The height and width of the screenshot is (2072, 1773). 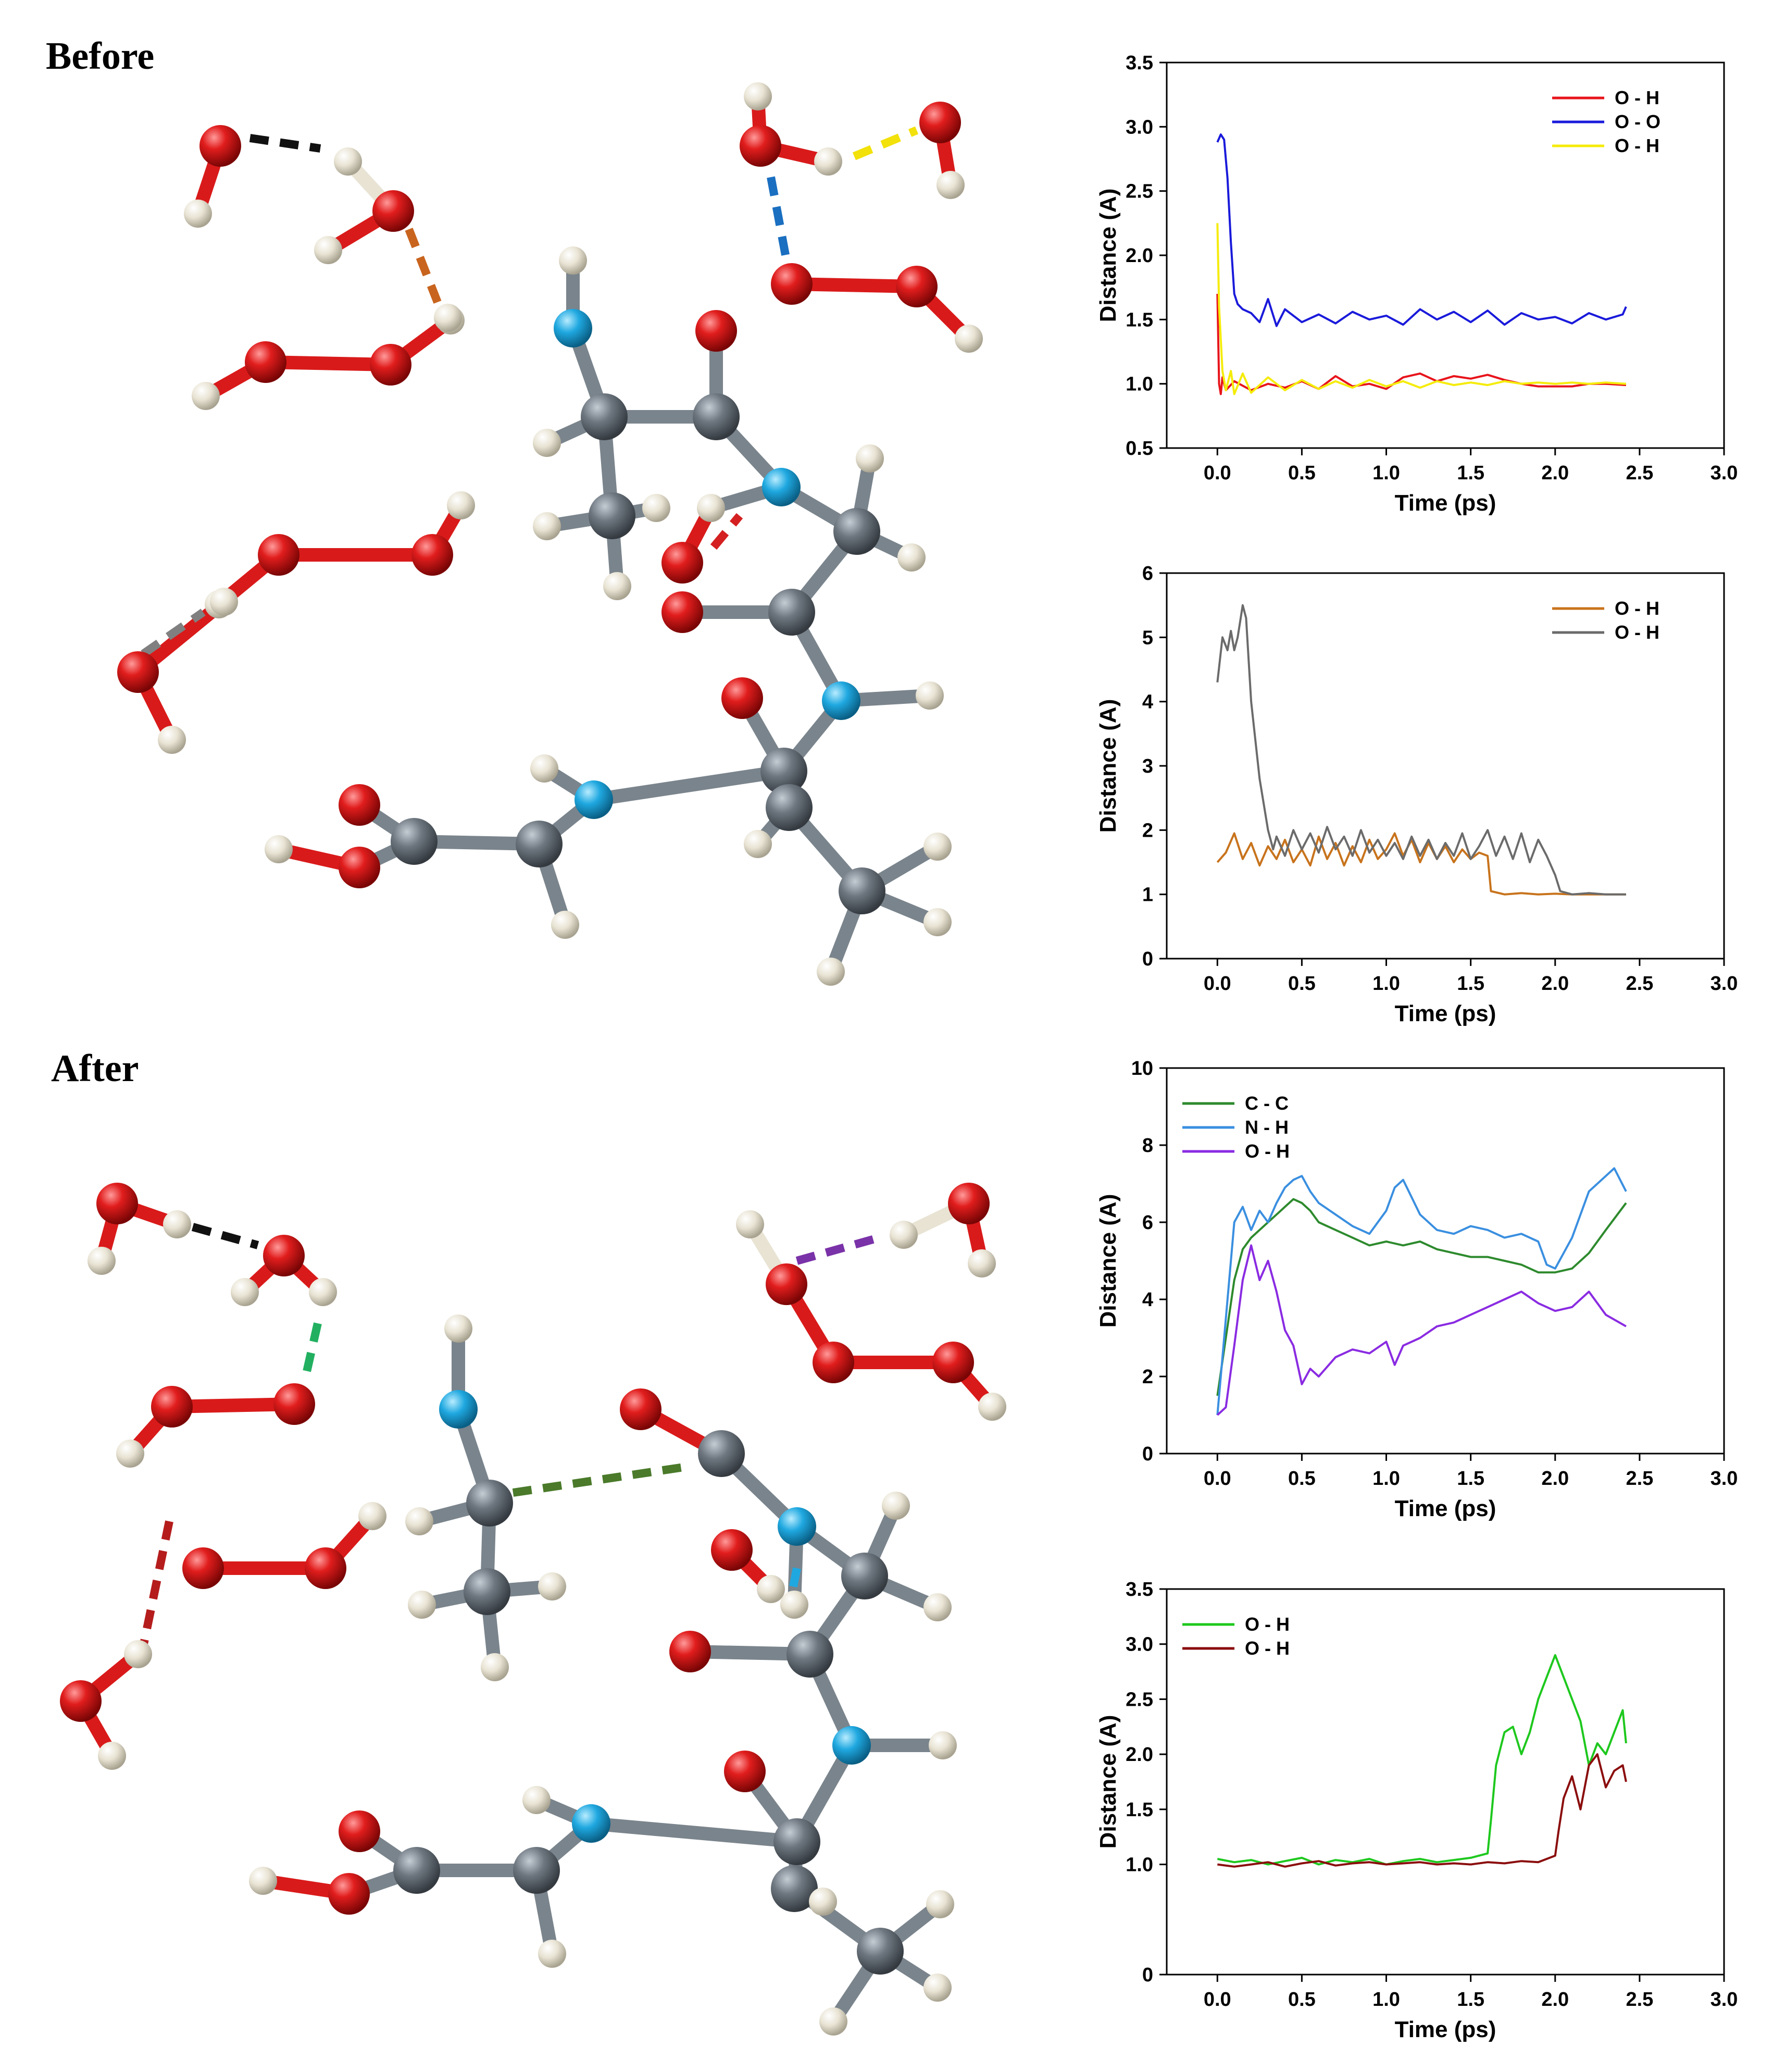 I want to click on x-tick-label: 1.0, so click(x=1386, y=473).